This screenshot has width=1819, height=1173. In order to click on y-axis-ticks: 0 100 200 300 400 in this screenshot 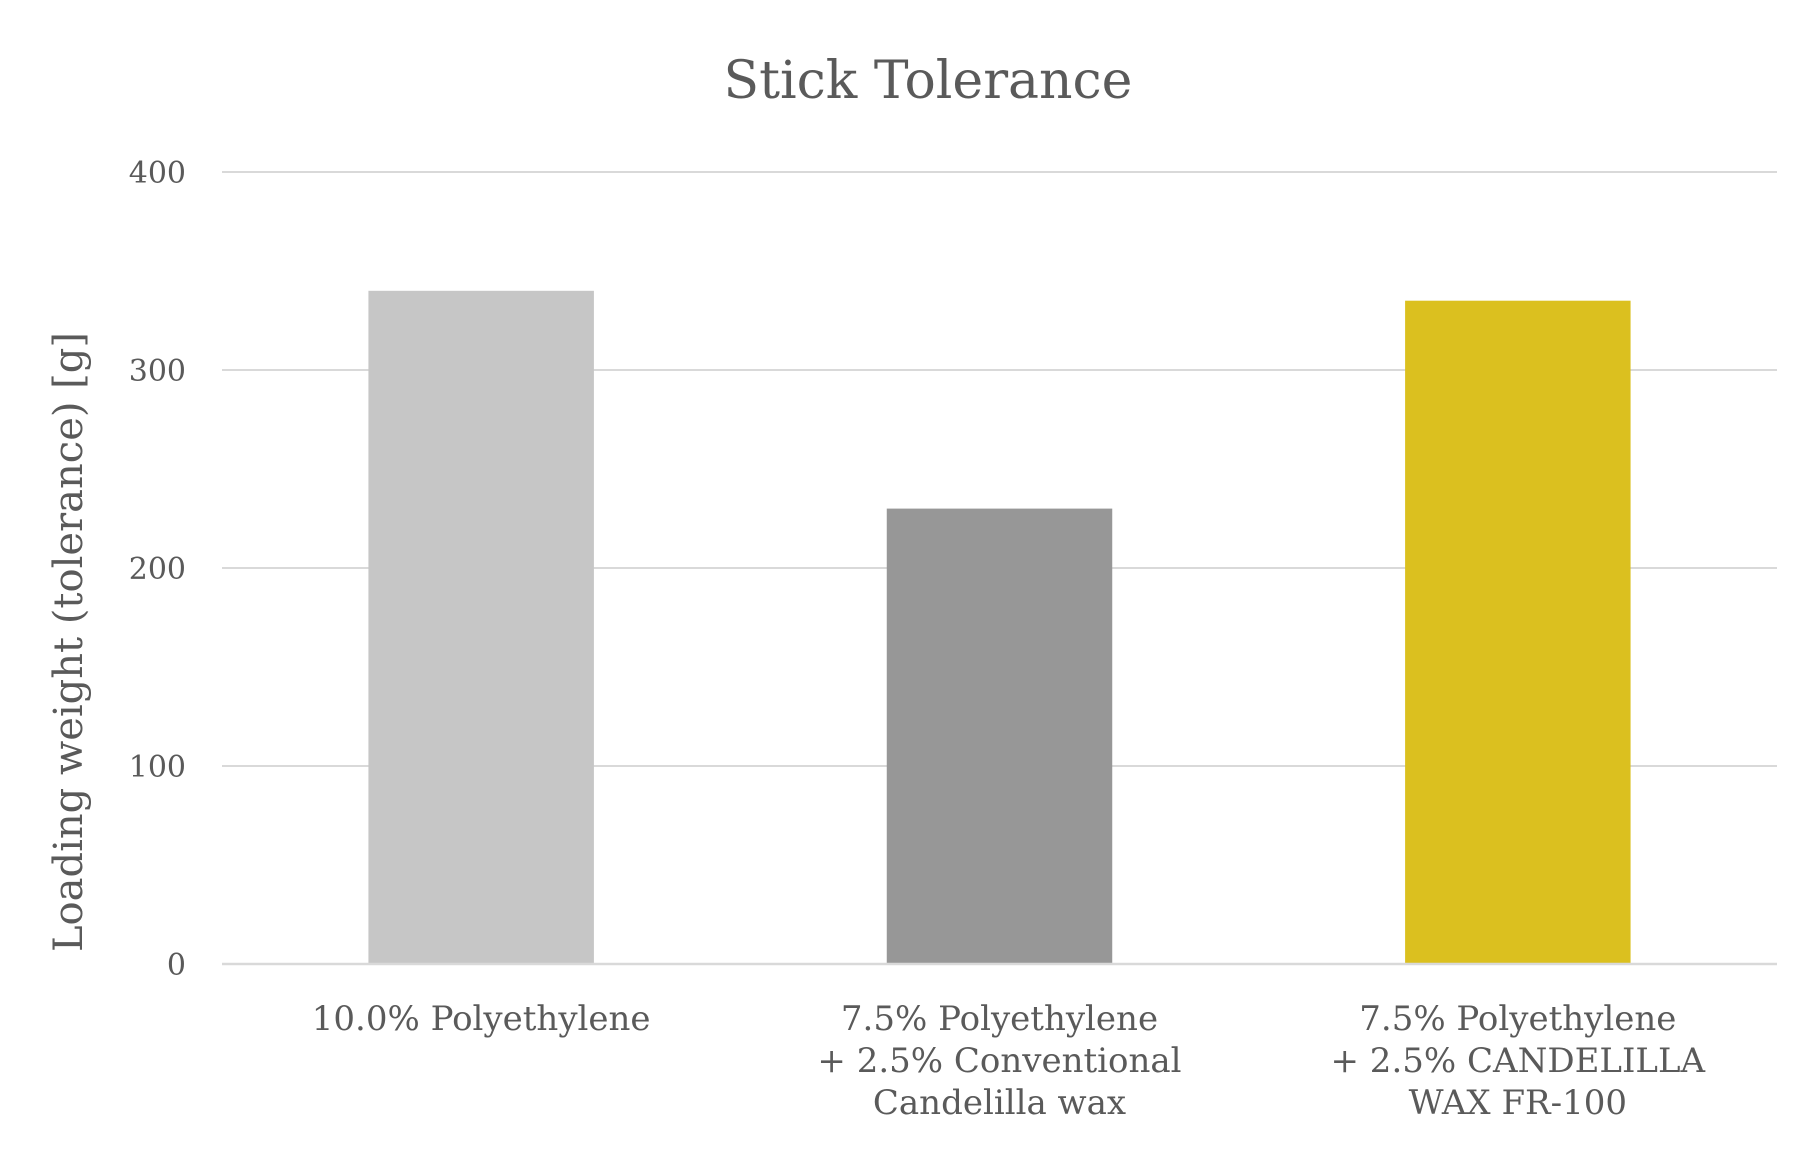, I will do `click(157, 569)`.